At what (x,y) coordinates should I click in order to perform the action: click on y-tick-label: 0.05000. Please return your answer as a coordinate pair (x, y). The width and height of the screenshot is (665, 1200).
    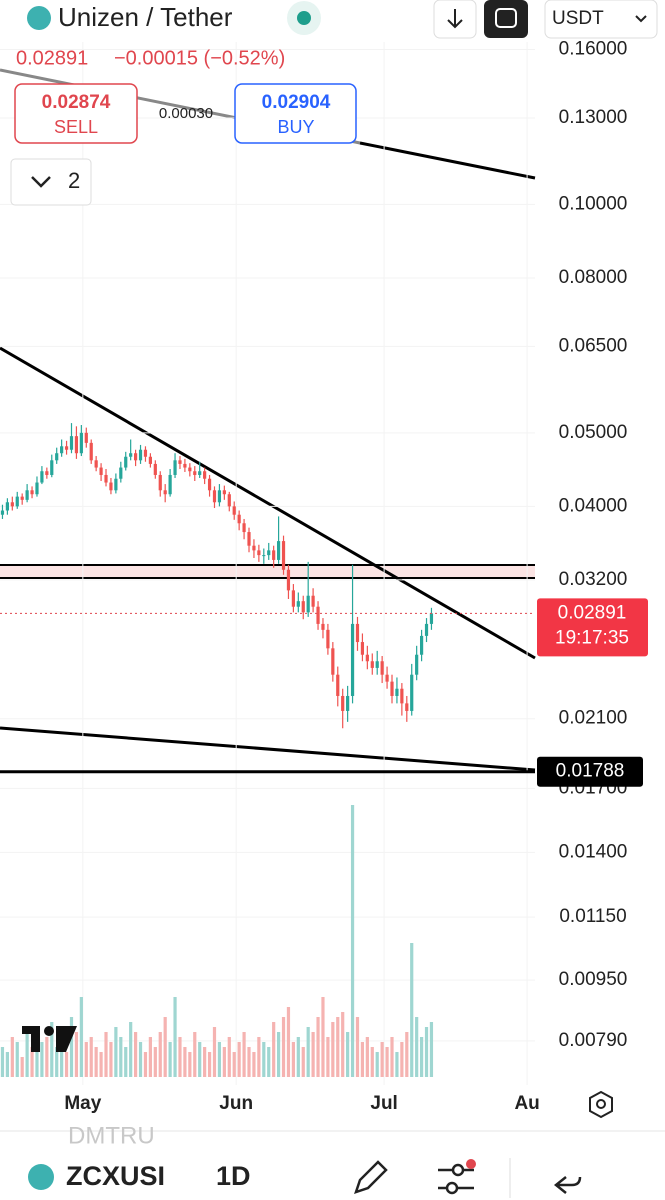
    Looking at the image, I should click on (593, 432).